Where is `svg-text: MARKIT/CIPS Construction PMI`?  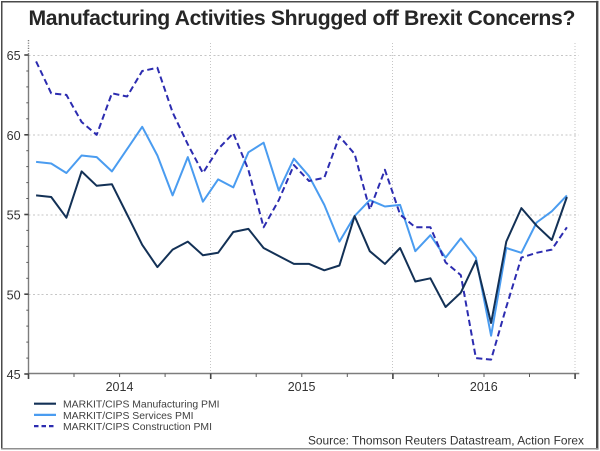
svg-text: MARKIT/CIPS Construction PMI is located at coordinates (137, 427).